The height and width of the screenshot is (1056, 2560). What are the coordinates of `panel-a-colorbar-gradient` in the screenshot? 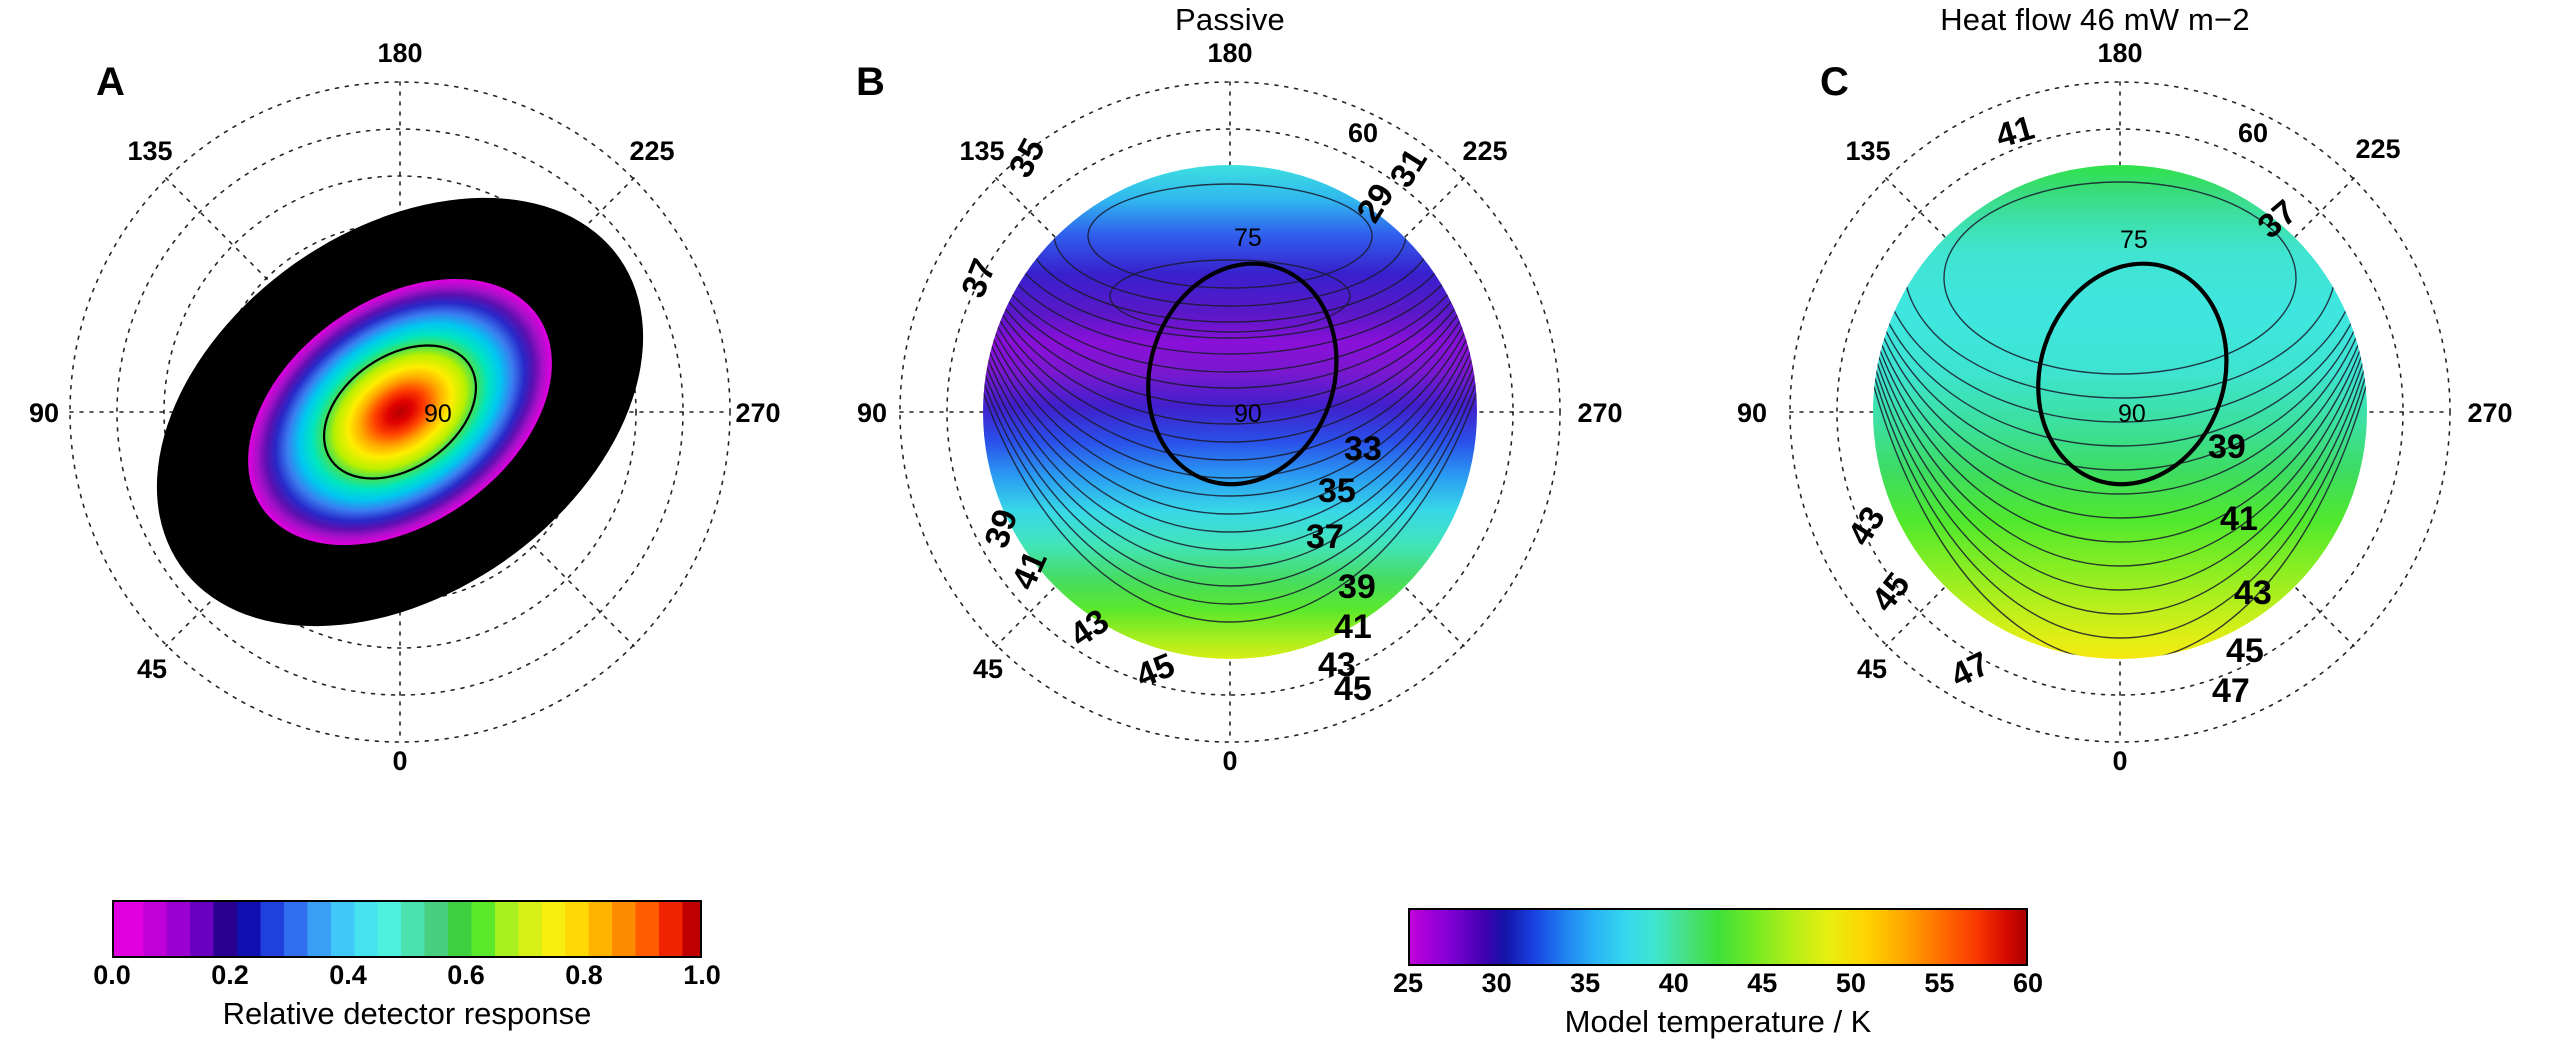 It's located at (407, 929).